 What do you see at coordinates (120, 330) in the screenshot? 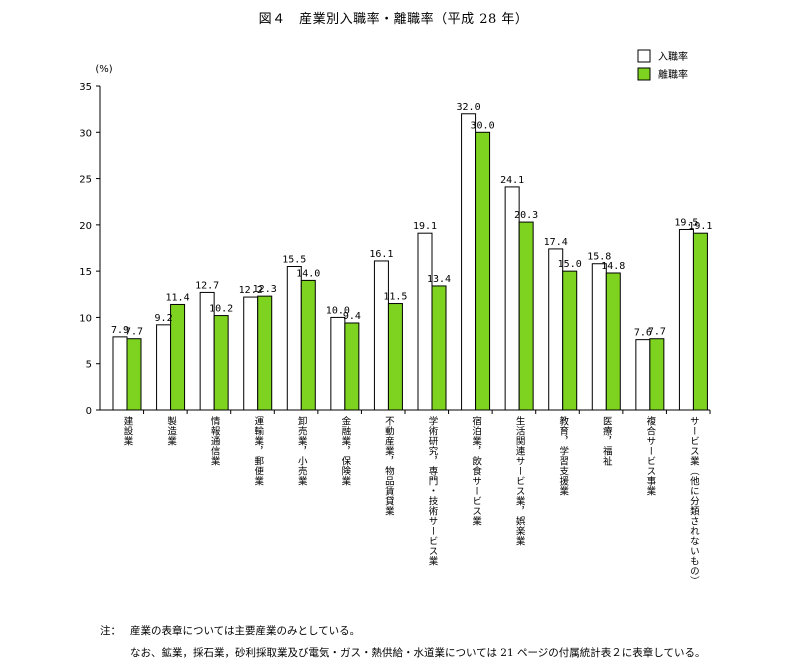
I see `data-label: 7.9` at bounding box center [120, 330].